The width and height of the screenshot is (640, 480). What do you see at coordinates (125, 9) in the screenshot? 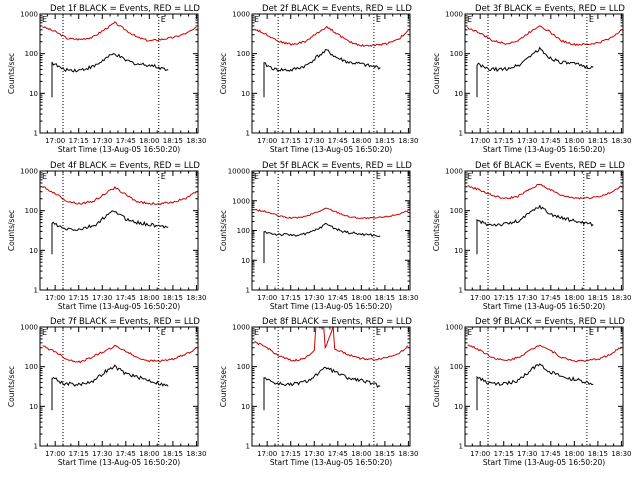
I see `panel-title: Det 1f BLACK = Events, RED = LLD` at bounding box center [125, 9].